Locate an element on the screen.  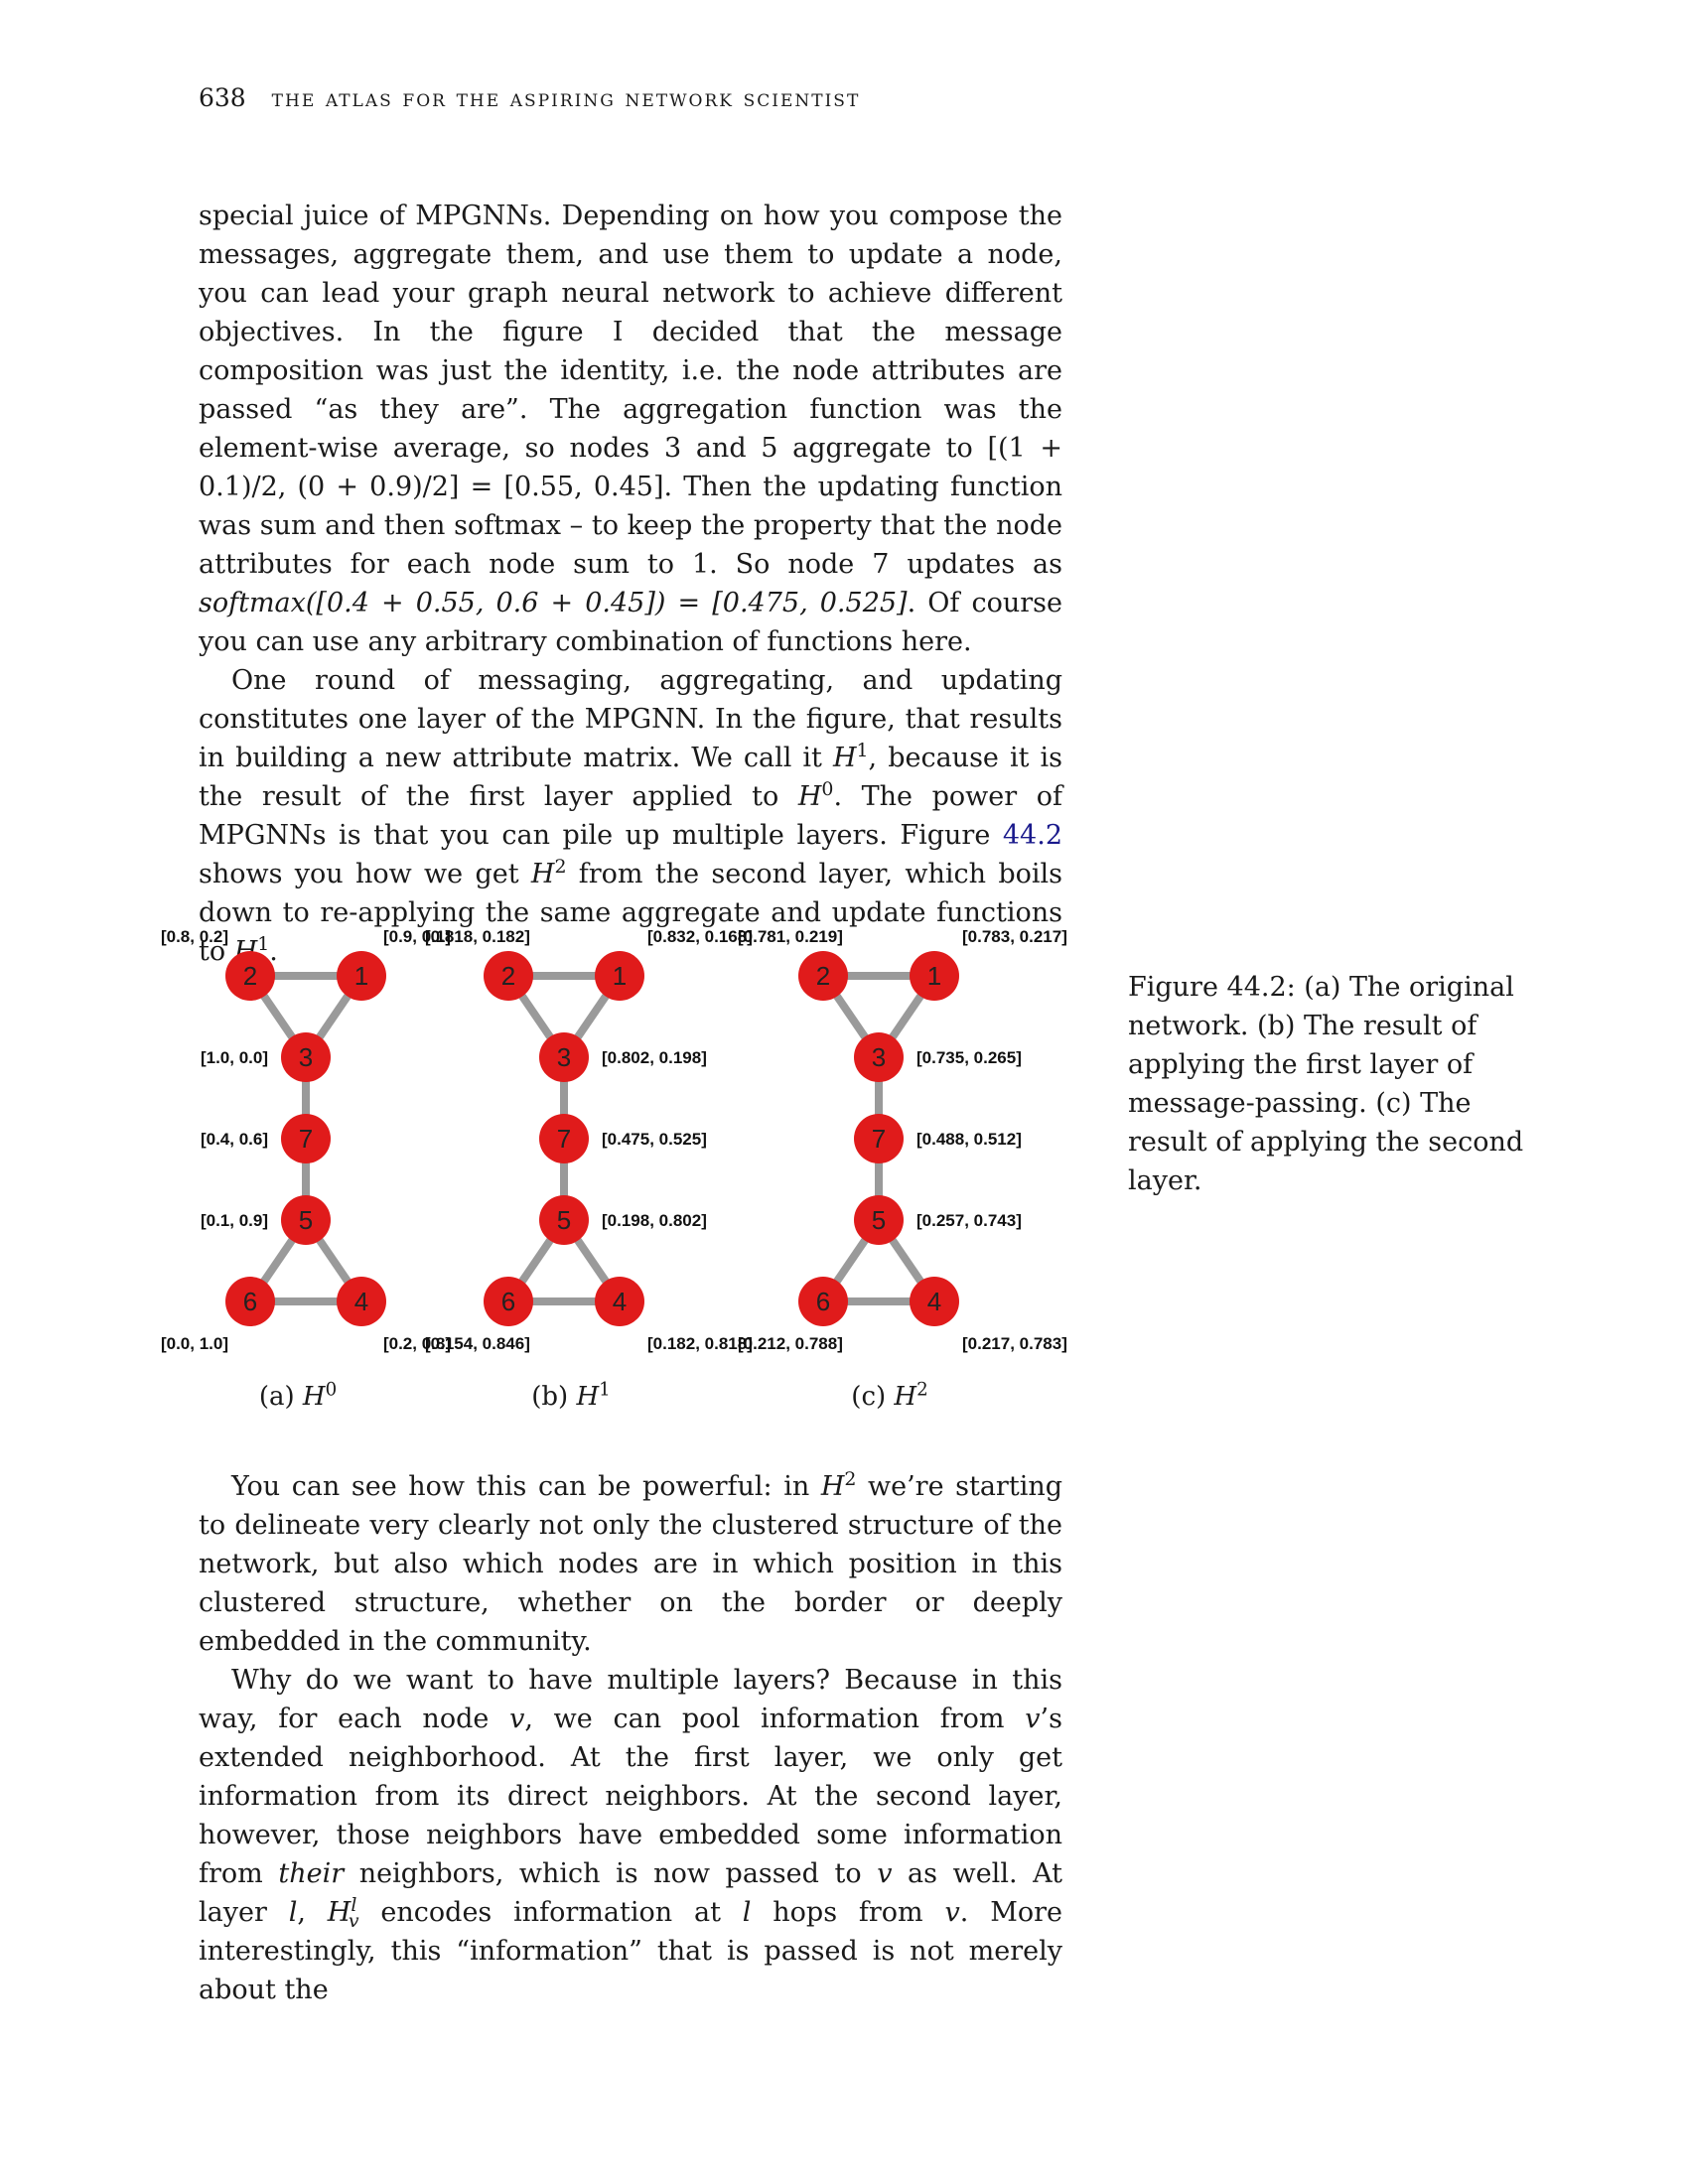
node-attribute-label: [0.818, 0.182] is located at coordinates (477, 936).